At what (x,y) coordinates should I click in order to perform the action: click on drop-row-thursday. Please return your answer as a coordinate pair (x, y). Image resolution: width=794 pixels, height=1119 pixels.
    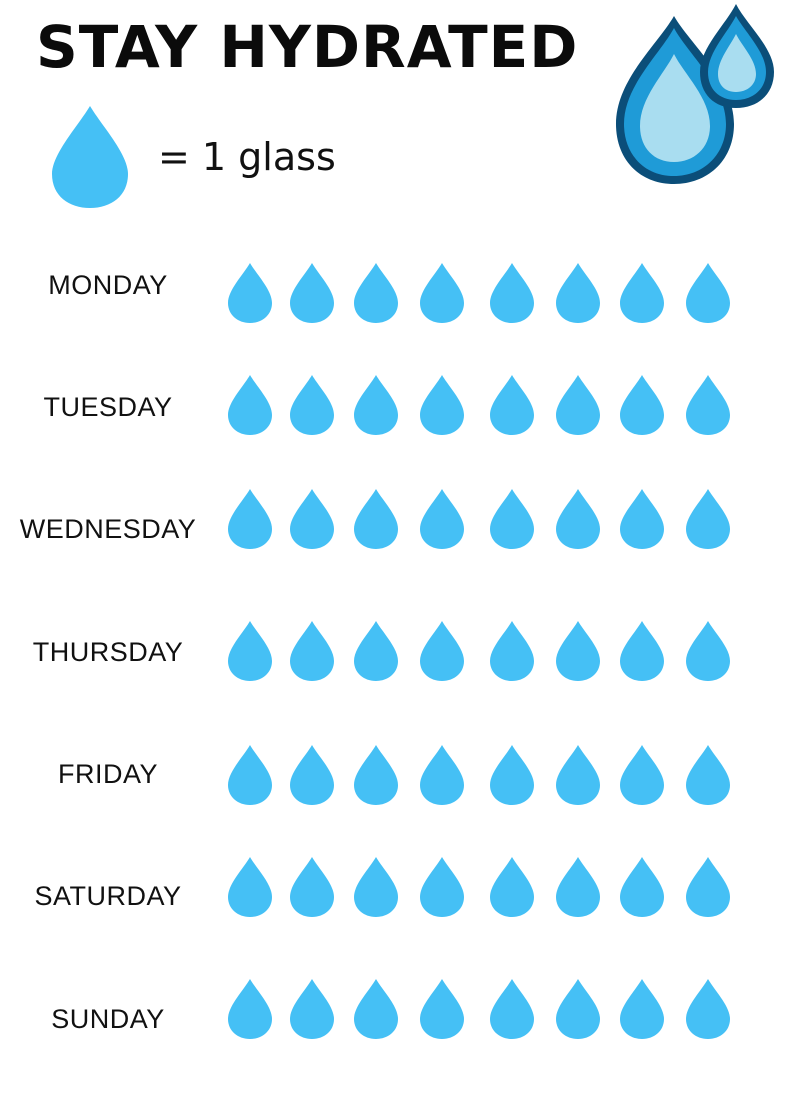
    Looking at the image, I should click on (482, 653).